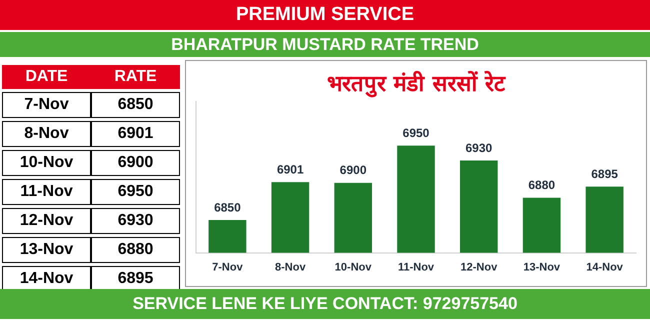  Describe the element at coordinates (290, 169) in the screenshot. I see `data-label: 6901` at that location.